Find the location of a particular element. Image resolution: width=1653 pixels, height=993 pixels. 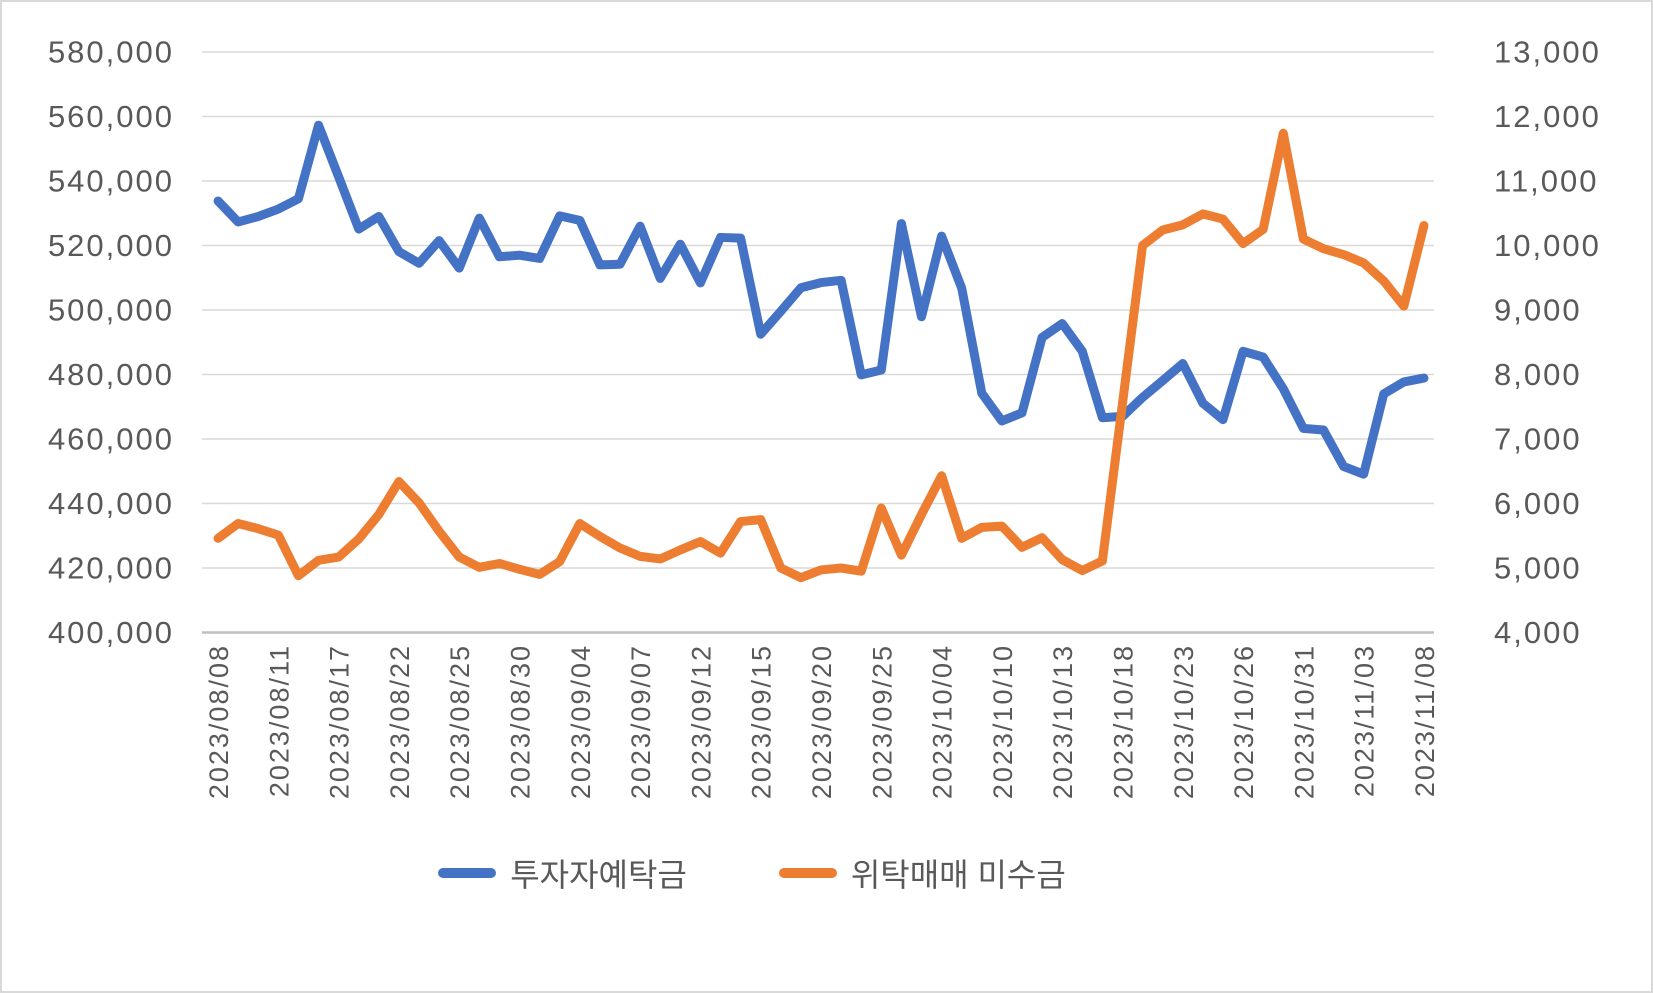

y-left-tick-label: 500,000 is located at coordinates (111, 310).